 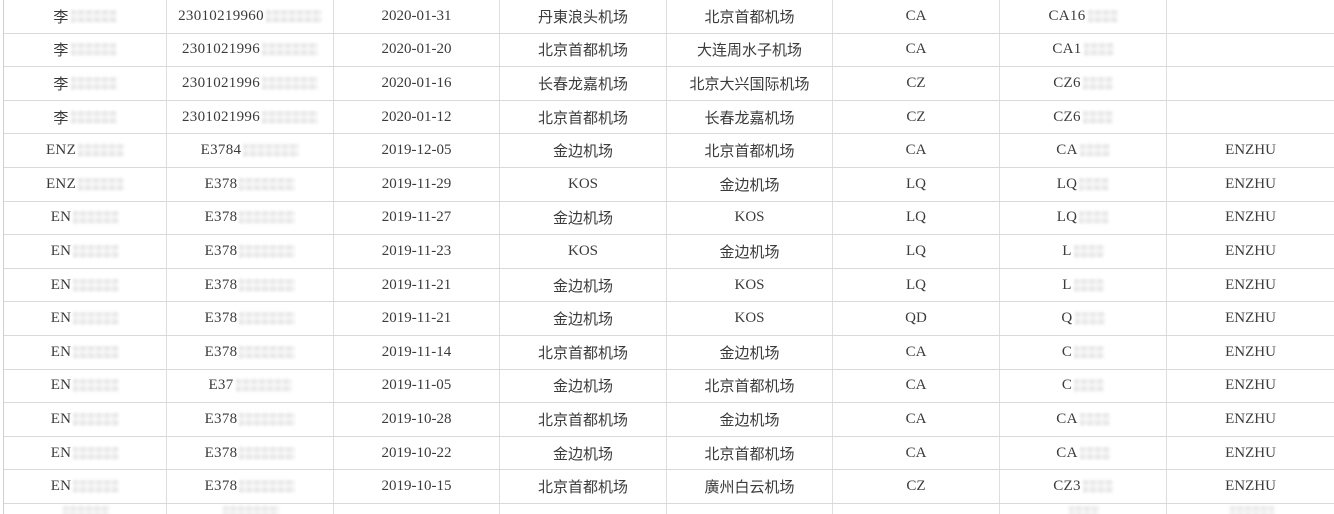 I want to click on cell-id-number: 23010219960, so click(x=250, y=16).